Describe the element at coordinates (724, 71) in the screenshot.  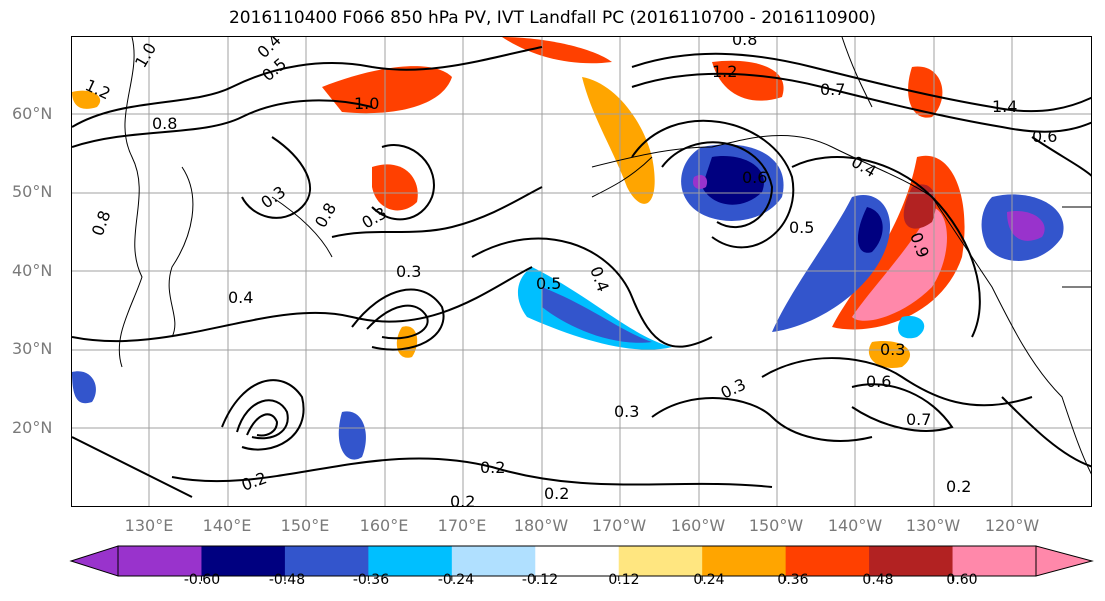
I see `contour-label: 1.2` at that location.